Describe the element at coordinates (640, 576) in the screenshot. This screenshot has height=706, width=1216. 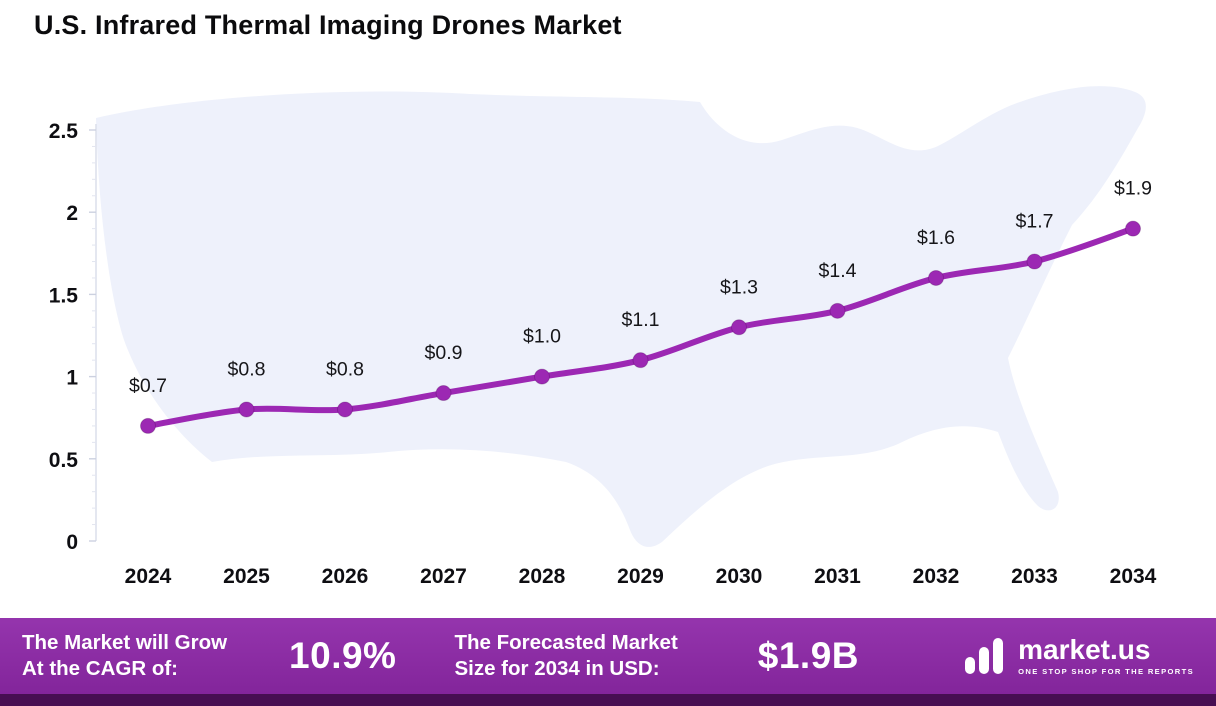
I see `x-tick-label: 2029` at that location.